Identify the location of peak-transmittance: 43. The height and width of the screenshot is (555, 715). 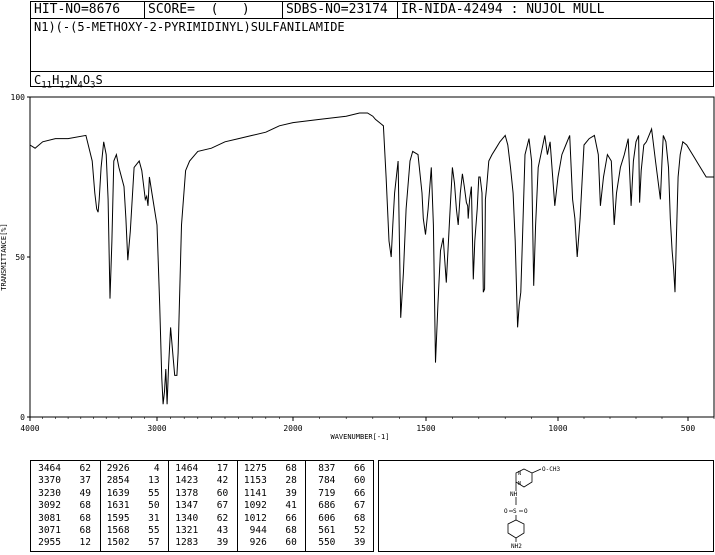
(222, 530).